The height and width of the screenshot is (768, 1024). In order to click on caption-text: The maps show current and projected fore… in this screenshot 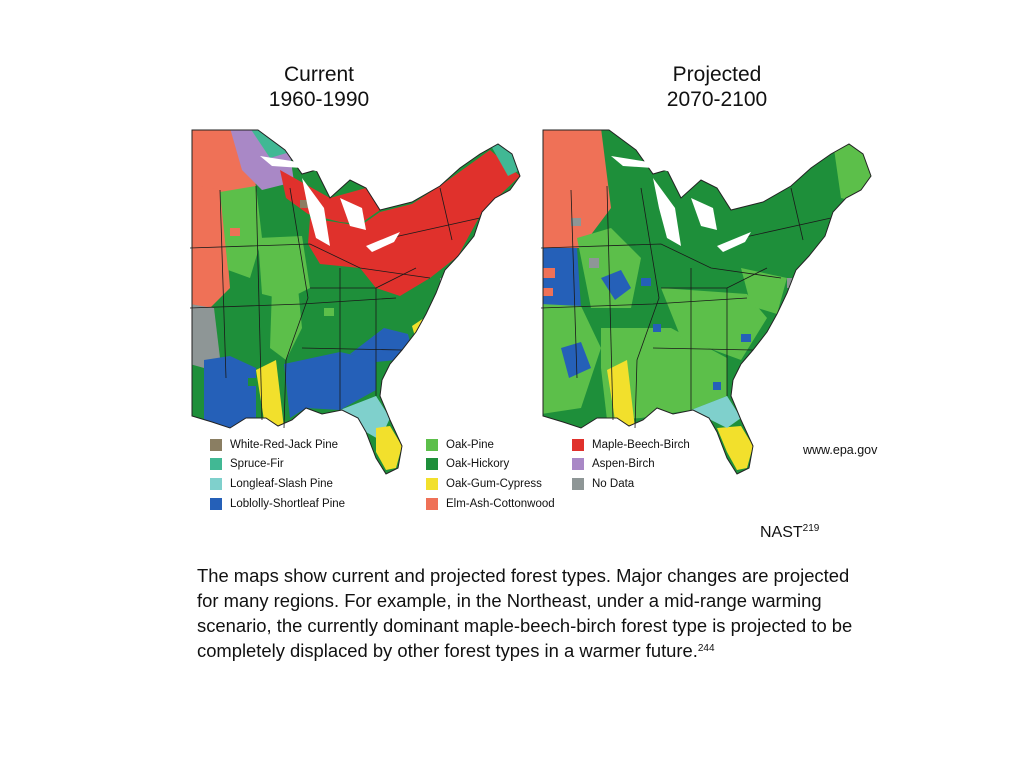, I will do `click(525, 613)`.